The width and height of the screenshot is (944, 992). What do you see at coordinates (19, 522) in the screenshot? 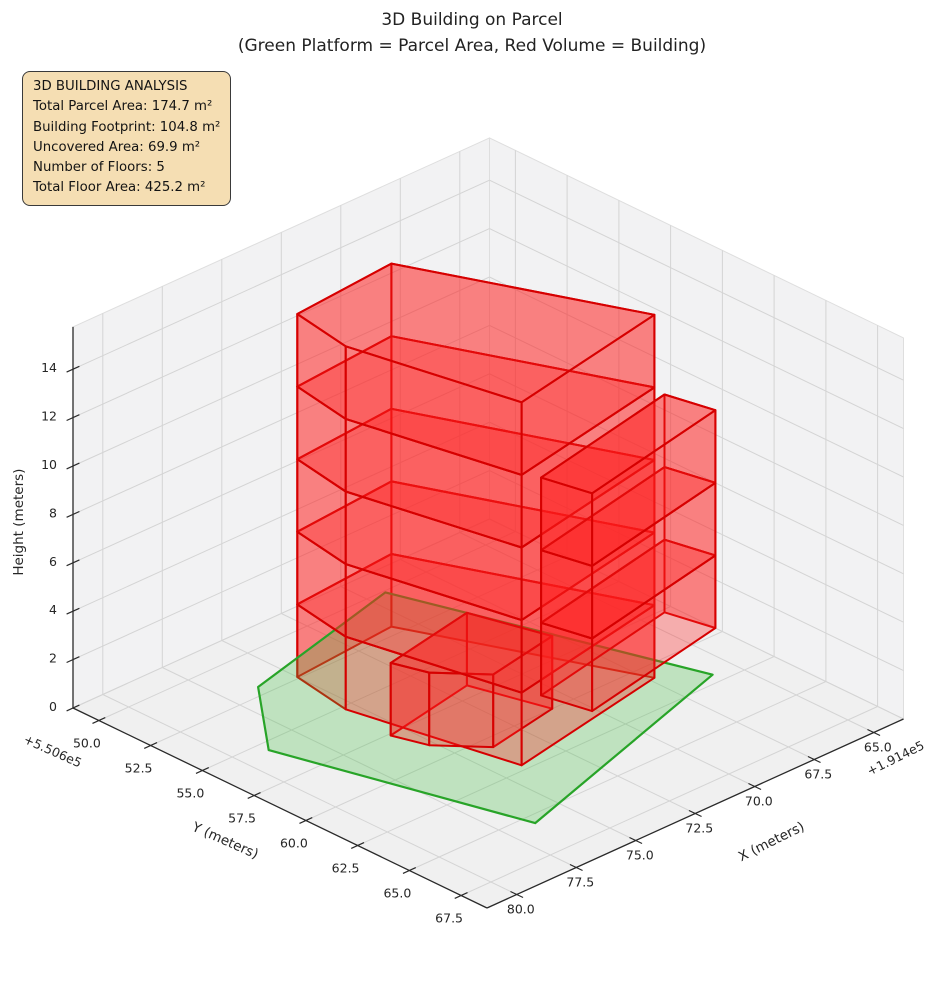
I see `z-axis-label: Height (meters)` at bounding box center [19, 522].